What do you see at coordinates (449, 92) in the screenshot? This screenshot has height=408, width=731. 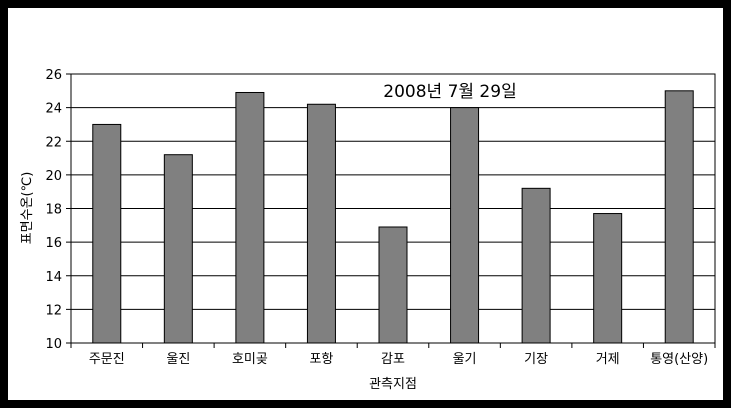 I see `date-annotation: 2008년 7월 29일` at bounding box center [449, 92].